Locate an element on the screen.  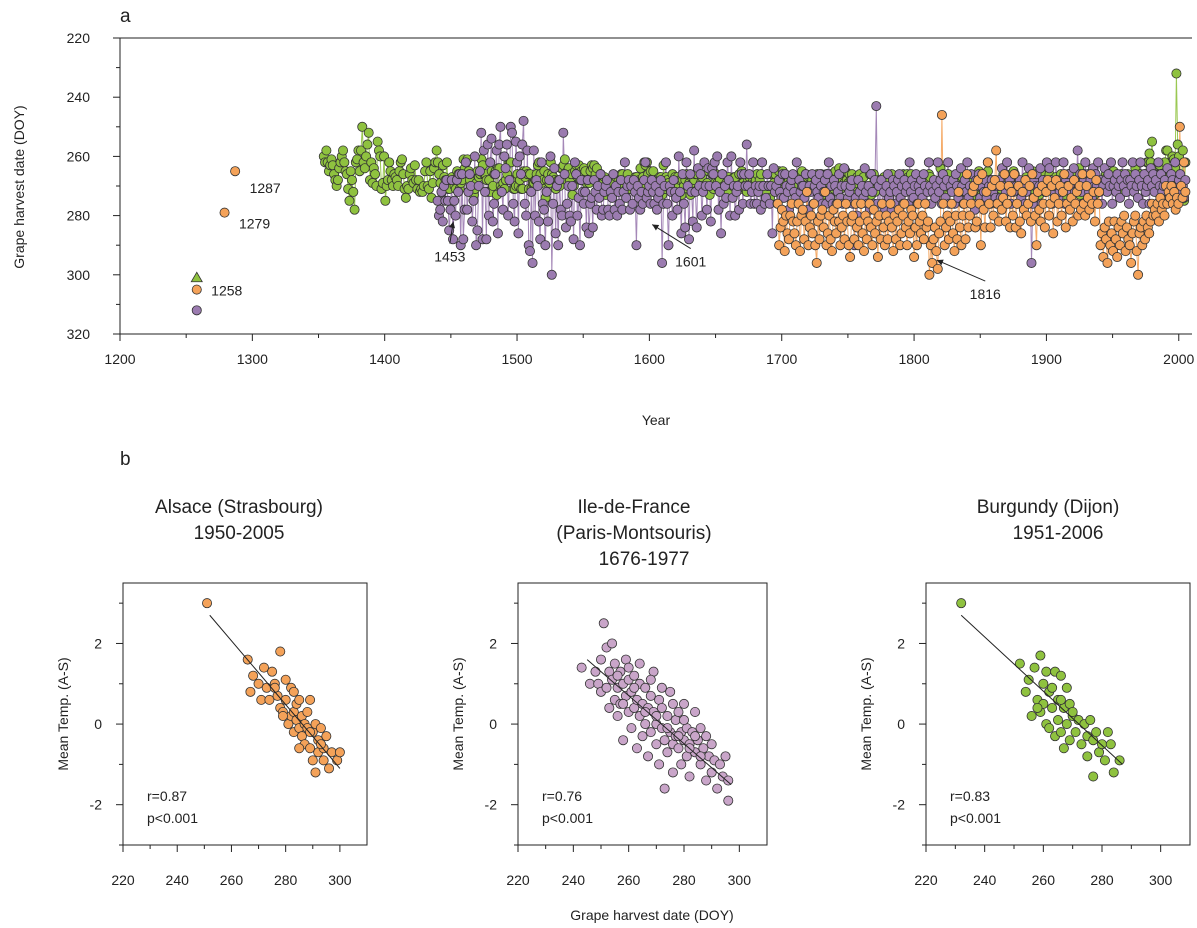
scatter-title-alsace-line1: Alsace (Strasbourg) is located at coordinates (239, 507).